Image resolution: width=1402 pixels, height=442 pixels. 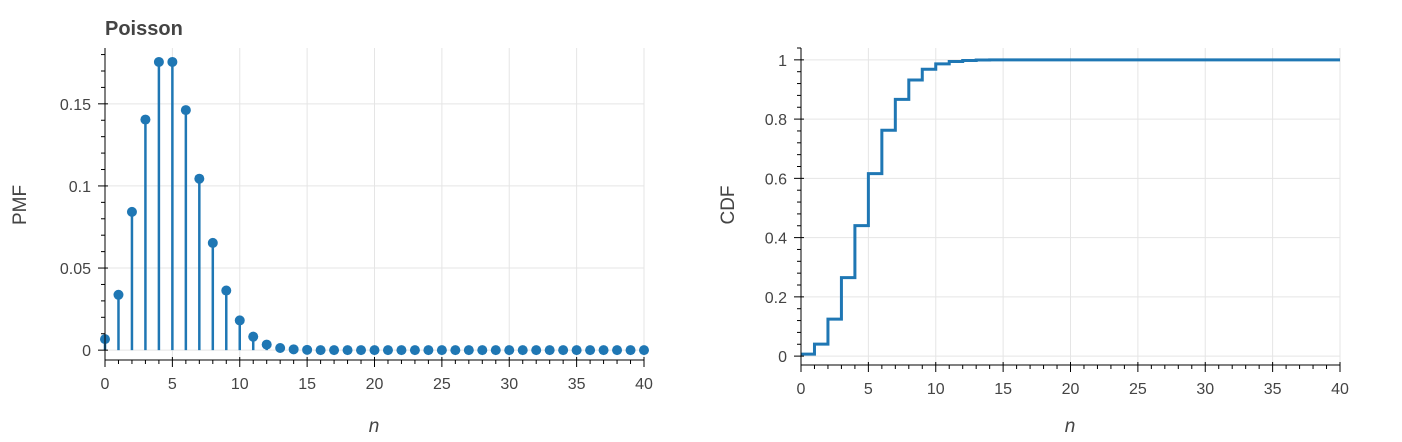 I want to click on pmf-x-tick-label: 20, so click(x=375, y=384).